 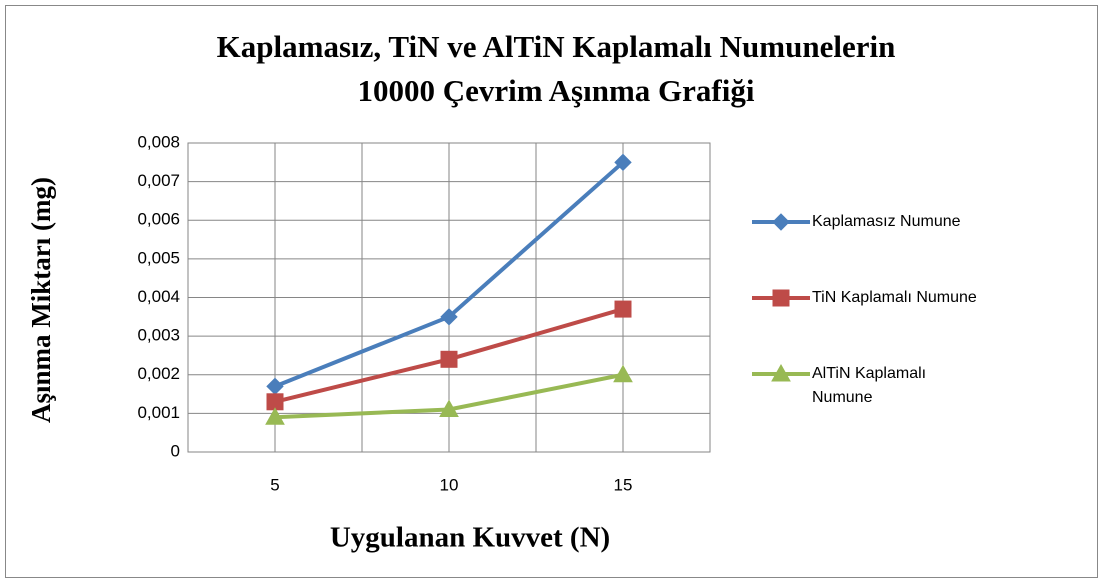 What do you see at coordinates (158, 373) in the screenshot?
I see `y-tick-label: 0,002` at bounding box center [158, 373].